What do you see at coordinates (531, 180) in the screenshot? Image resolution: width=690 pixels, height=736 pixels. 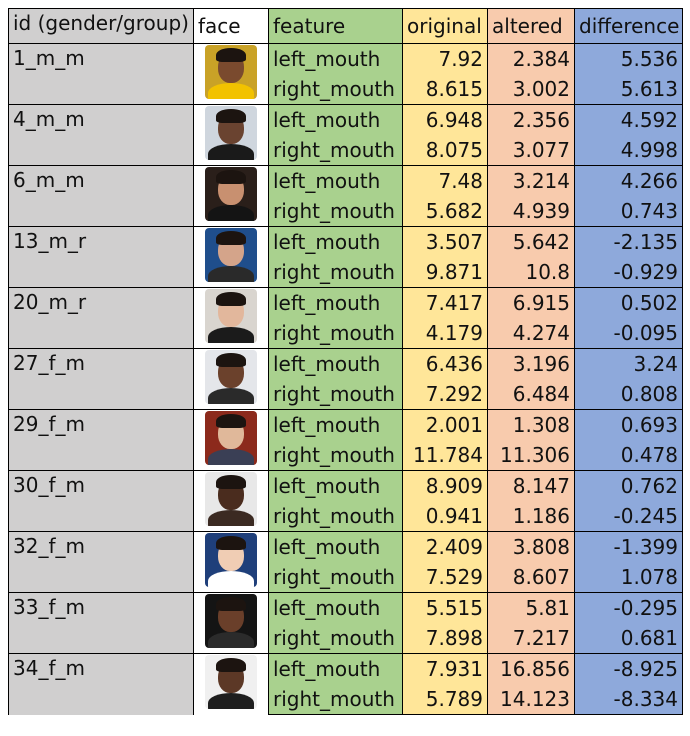 I see `altered-cell: 3.214` at bounding box center [531, 180].